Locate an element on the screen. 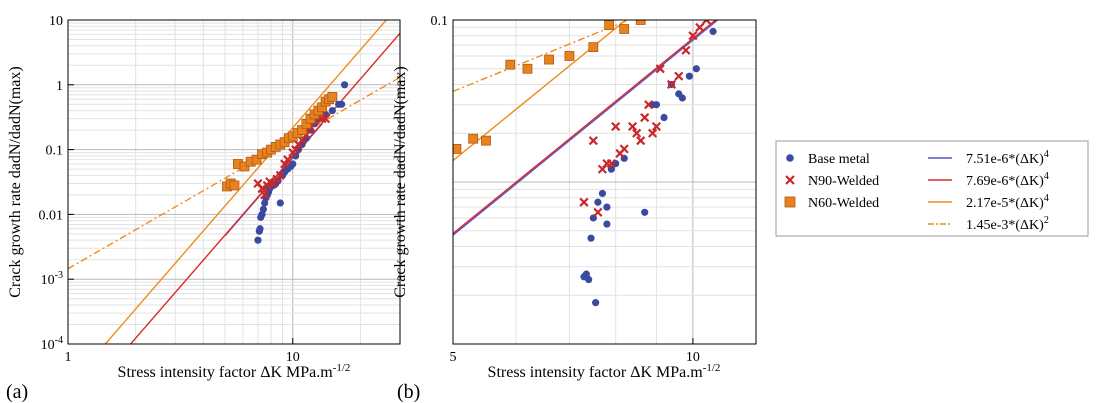 Image resolution: width=1097 pixels, height=403 pixels. legend-entry: N60-Welded is located at coordinates (831, 203).